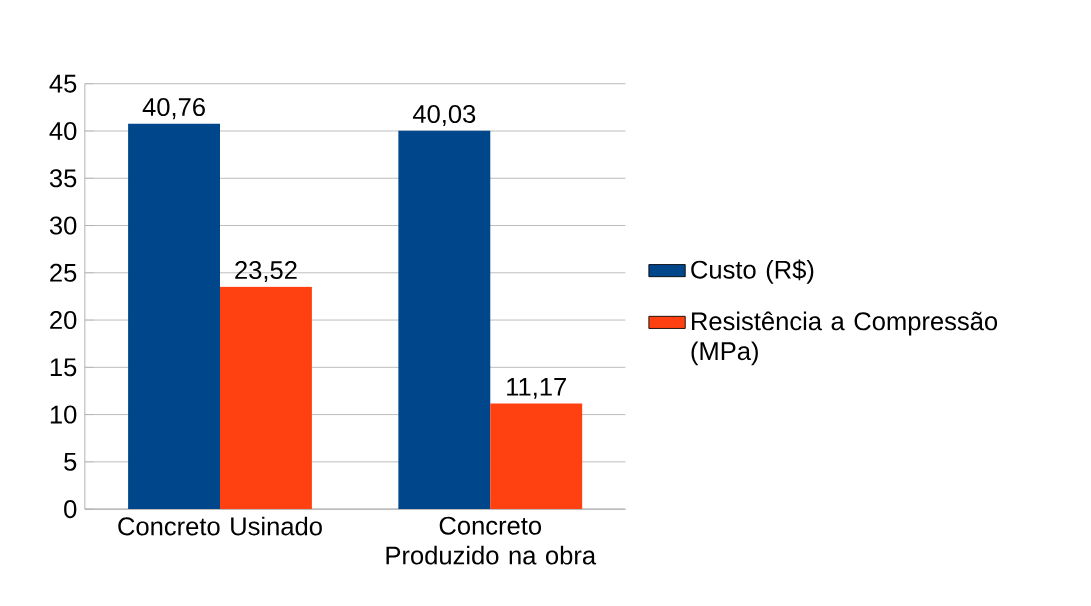 The image size is (1091, 606). What do you see at coordinates (173, 108) in the screenshot?
I see `data-label: 40,76` at bounding box center [173, 108].